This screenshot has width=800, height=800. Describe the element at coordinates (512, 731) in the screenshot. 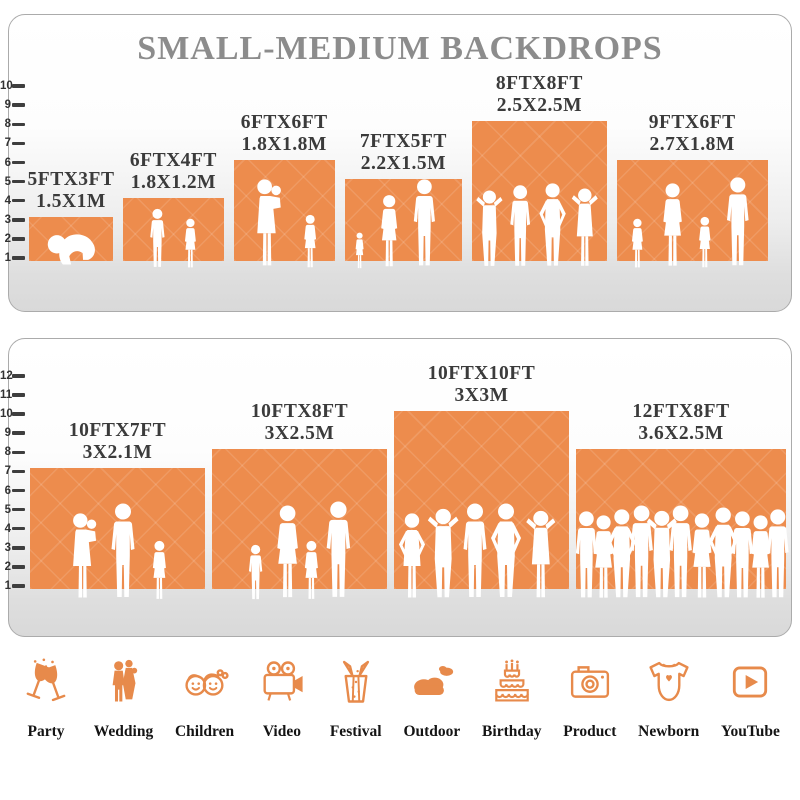

I see `category-label: Birthday` at that location.